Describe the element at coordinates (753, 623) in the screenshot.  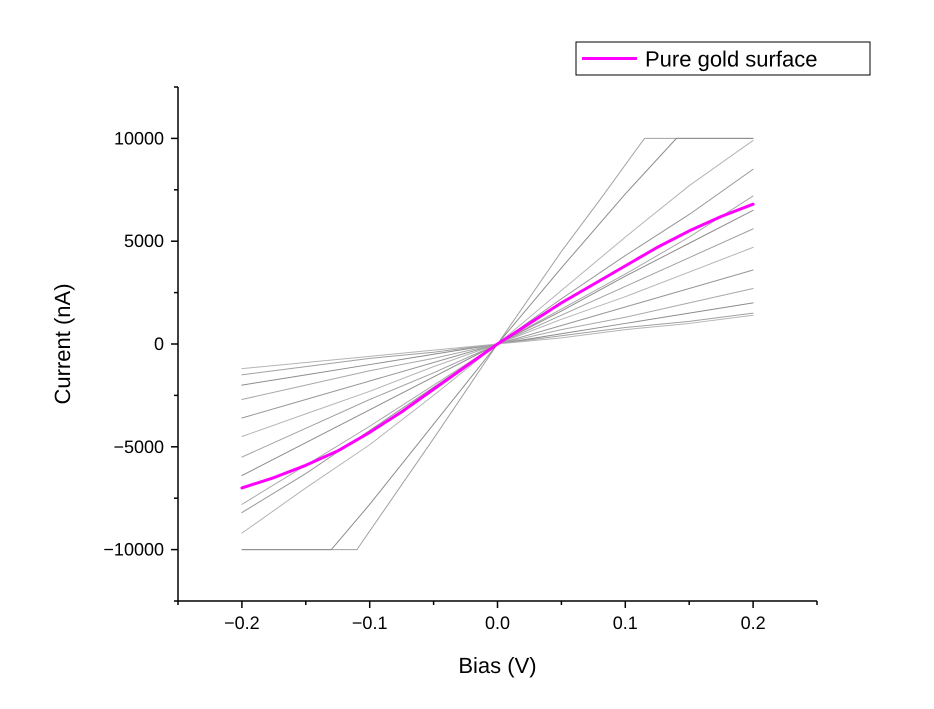
I see `x-tick-label: 0.2` at that location.